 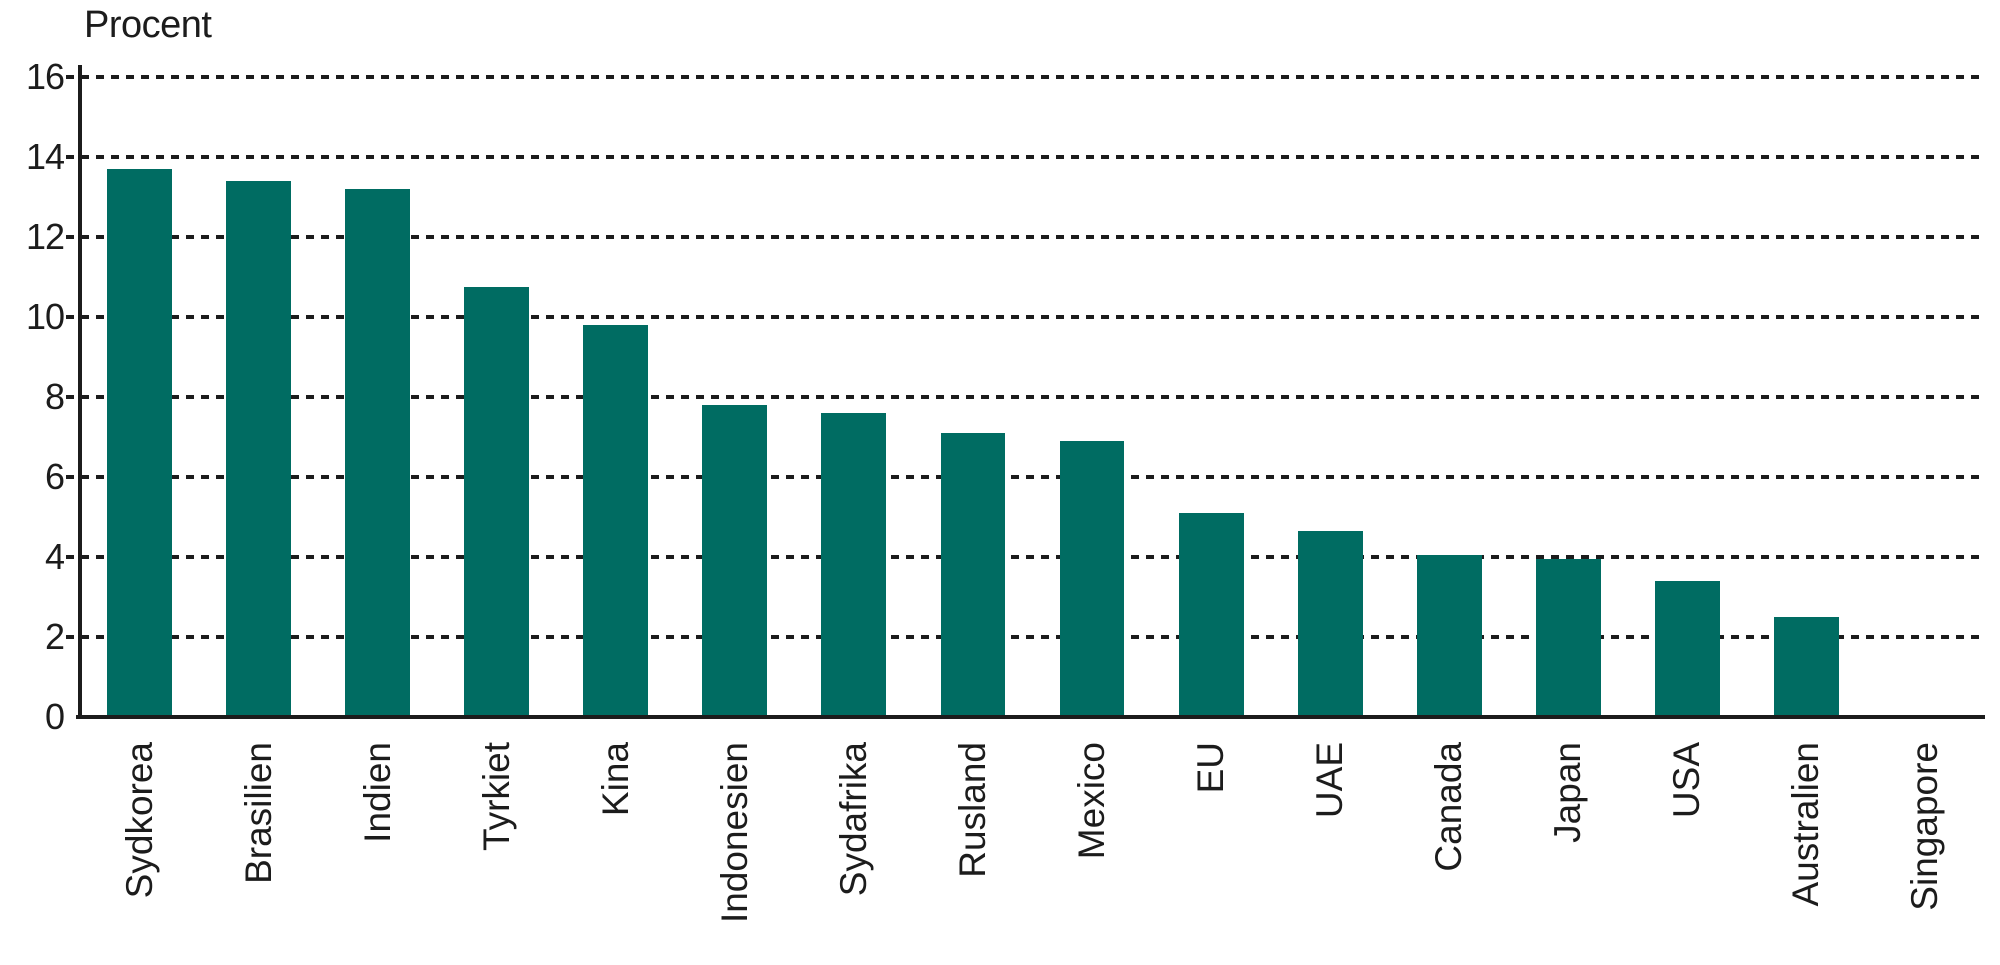 I want to click on bar-indien, so click(x=378, y=453).